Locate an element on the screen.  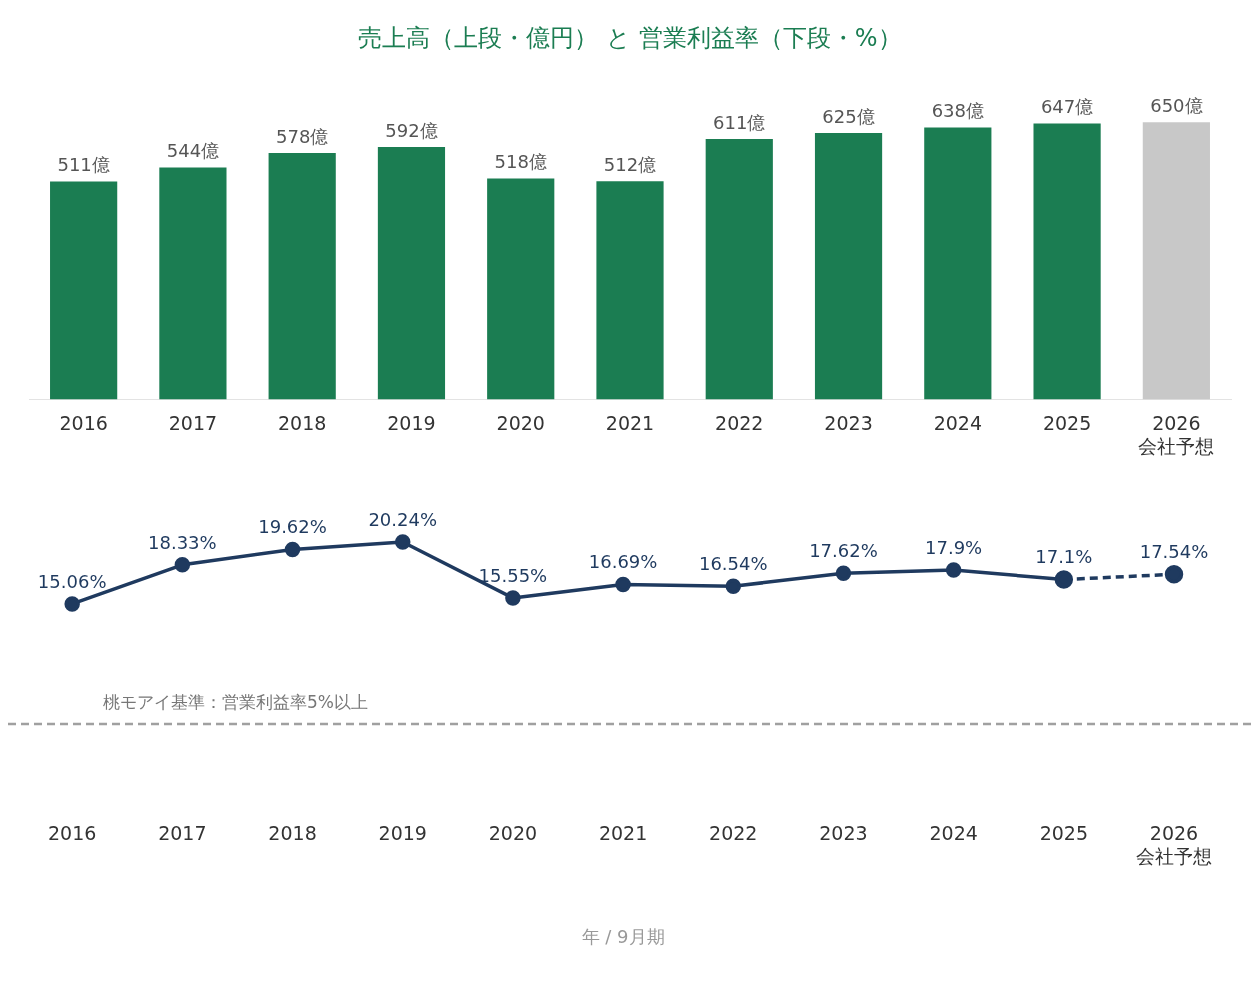
data-label: 17.62% is located at coordinates (843, 550).